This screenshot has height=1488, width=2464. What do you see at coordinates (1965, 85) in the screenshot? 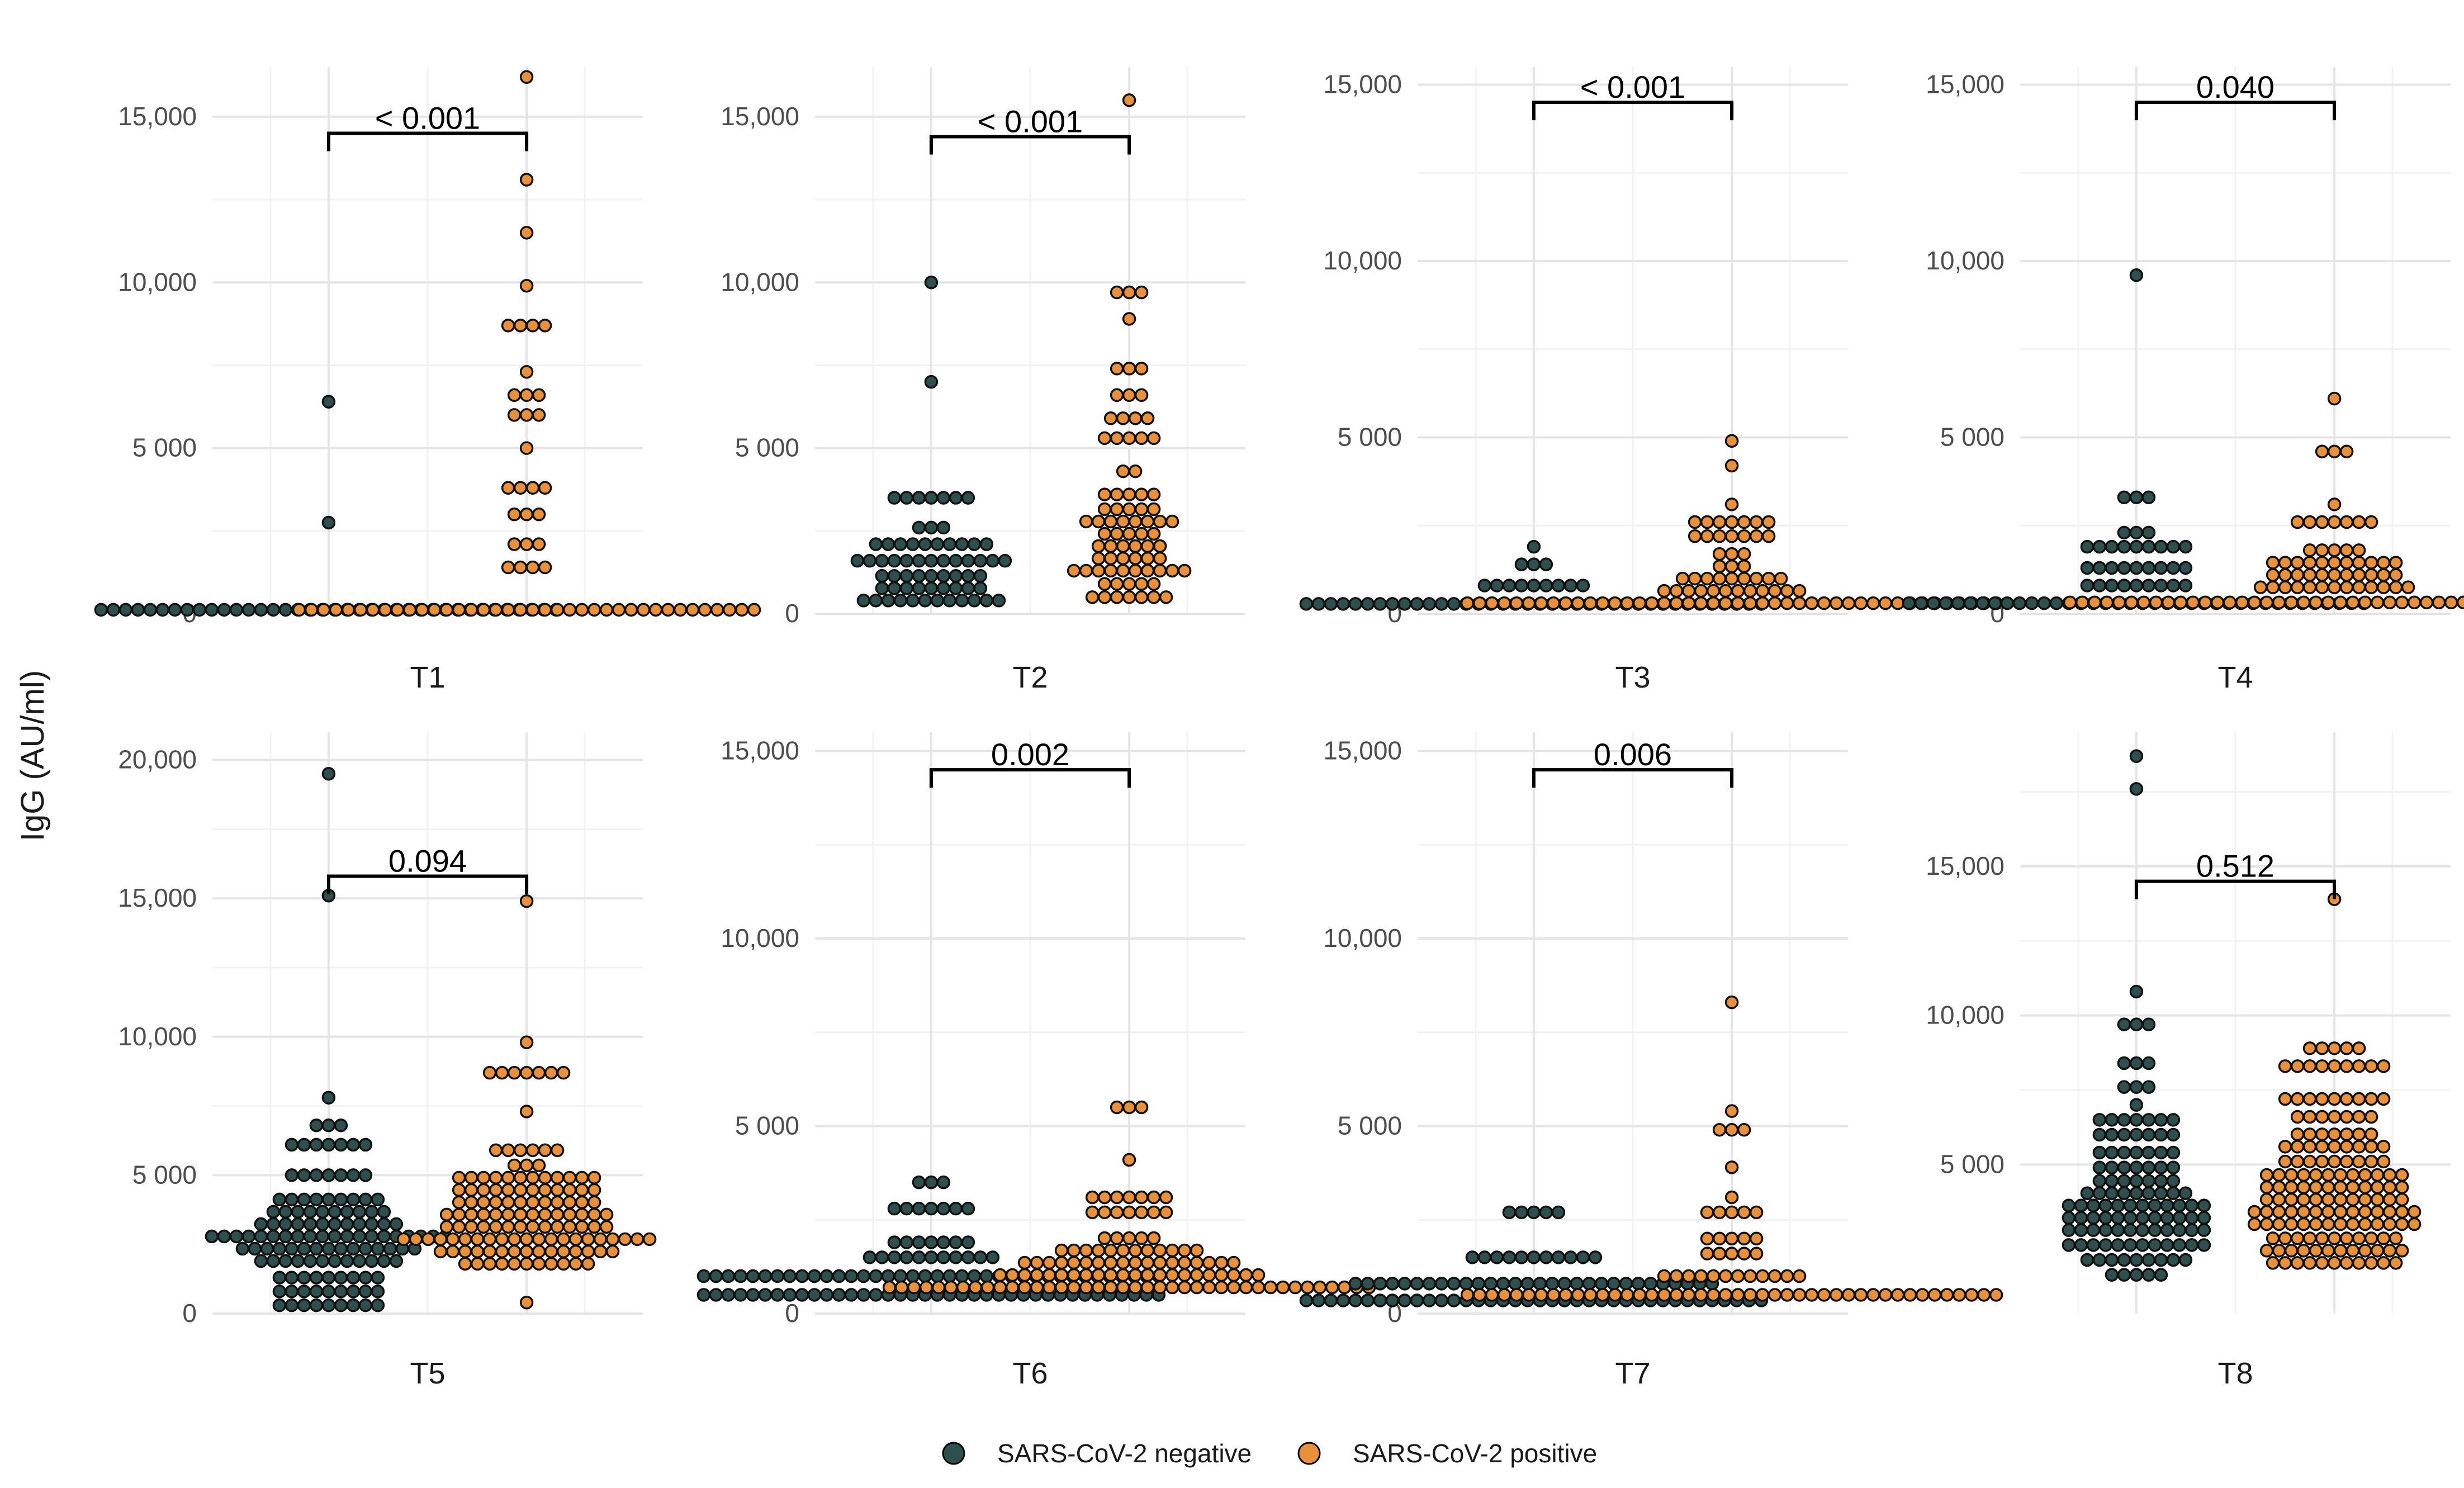
I see `y-tick-label: 15,000` at bounding box center [1965, 85].